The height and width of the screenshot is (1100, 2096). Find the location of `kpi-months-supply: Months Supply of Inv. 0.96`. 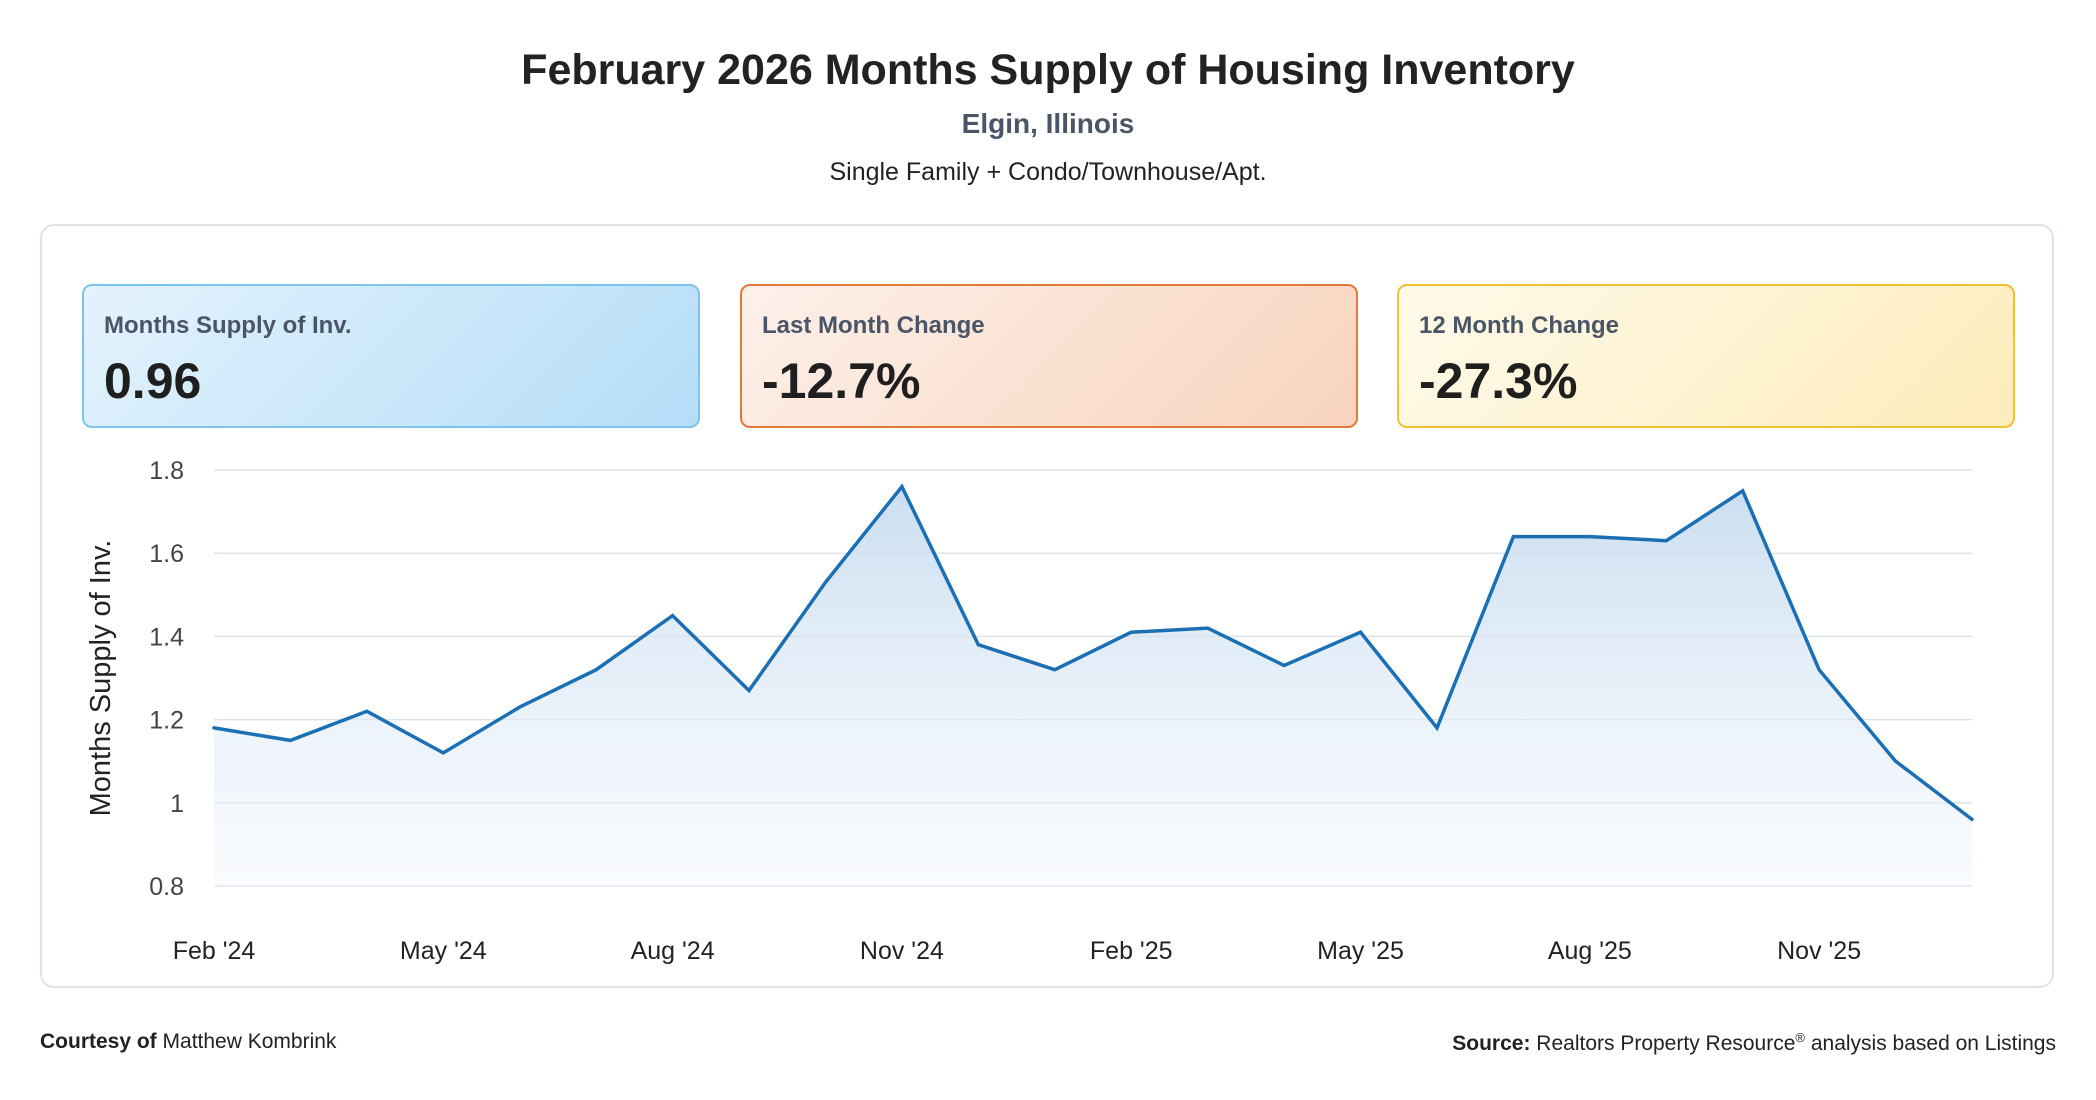

kpi-months-supply: Months Supply of Inv. 0.96 is located at coordinates (391, 356).